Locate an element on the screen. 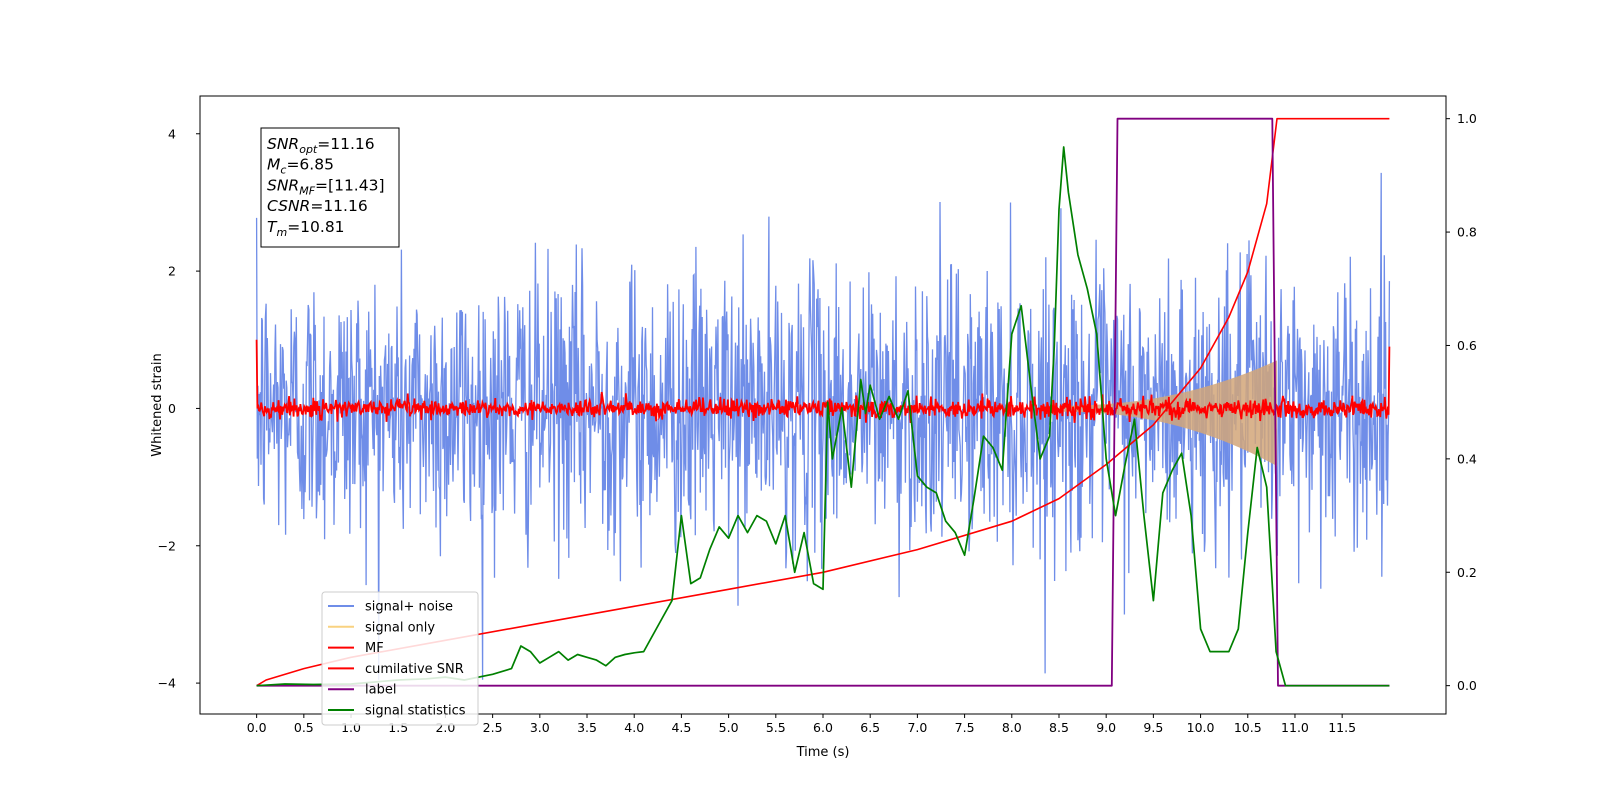 The width and height of the screenshot is (1600, 800). legend-label: signal+ noise is located at coordinates (409, 607).